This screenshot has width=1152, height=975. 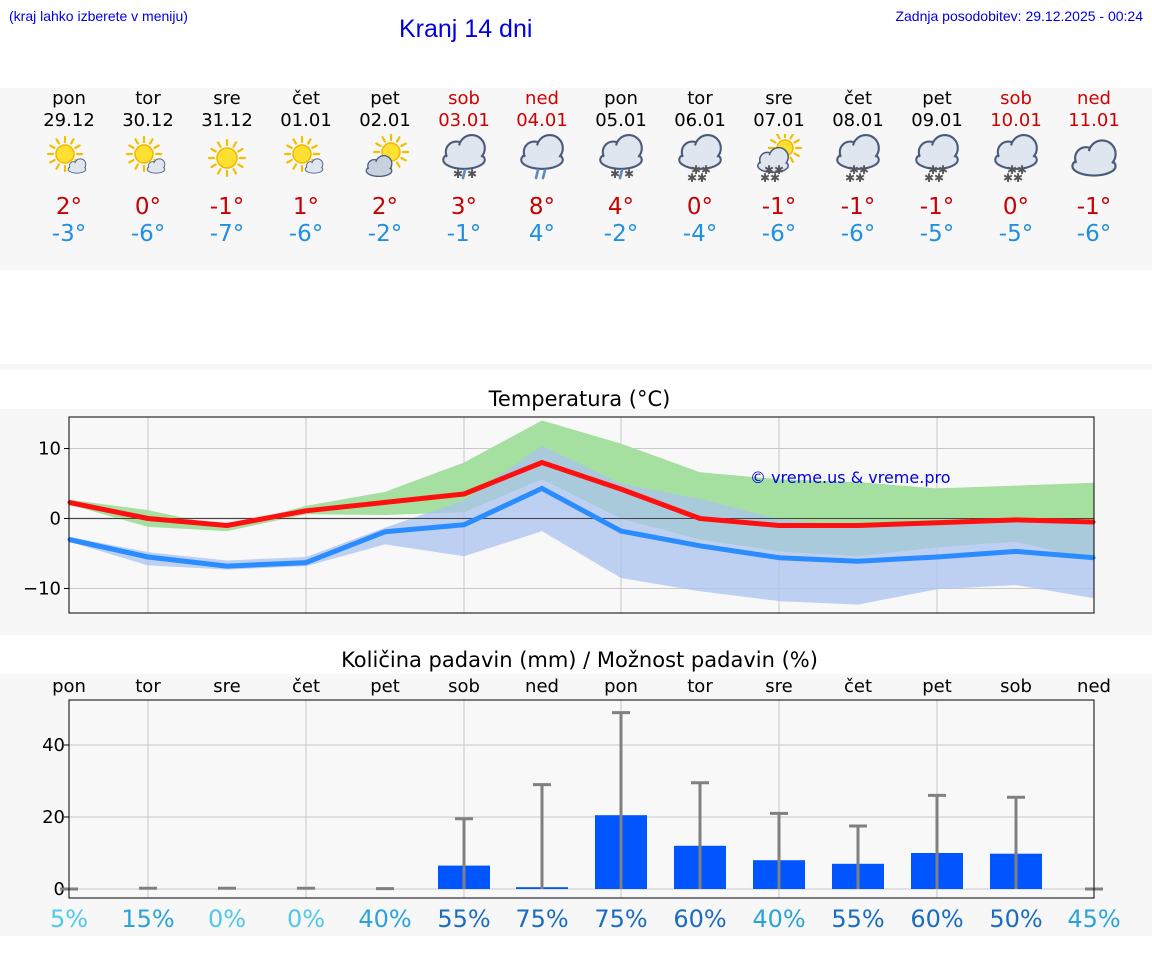 I want to click on sun-behind-cloud-icon, so click(x=387, y=156).